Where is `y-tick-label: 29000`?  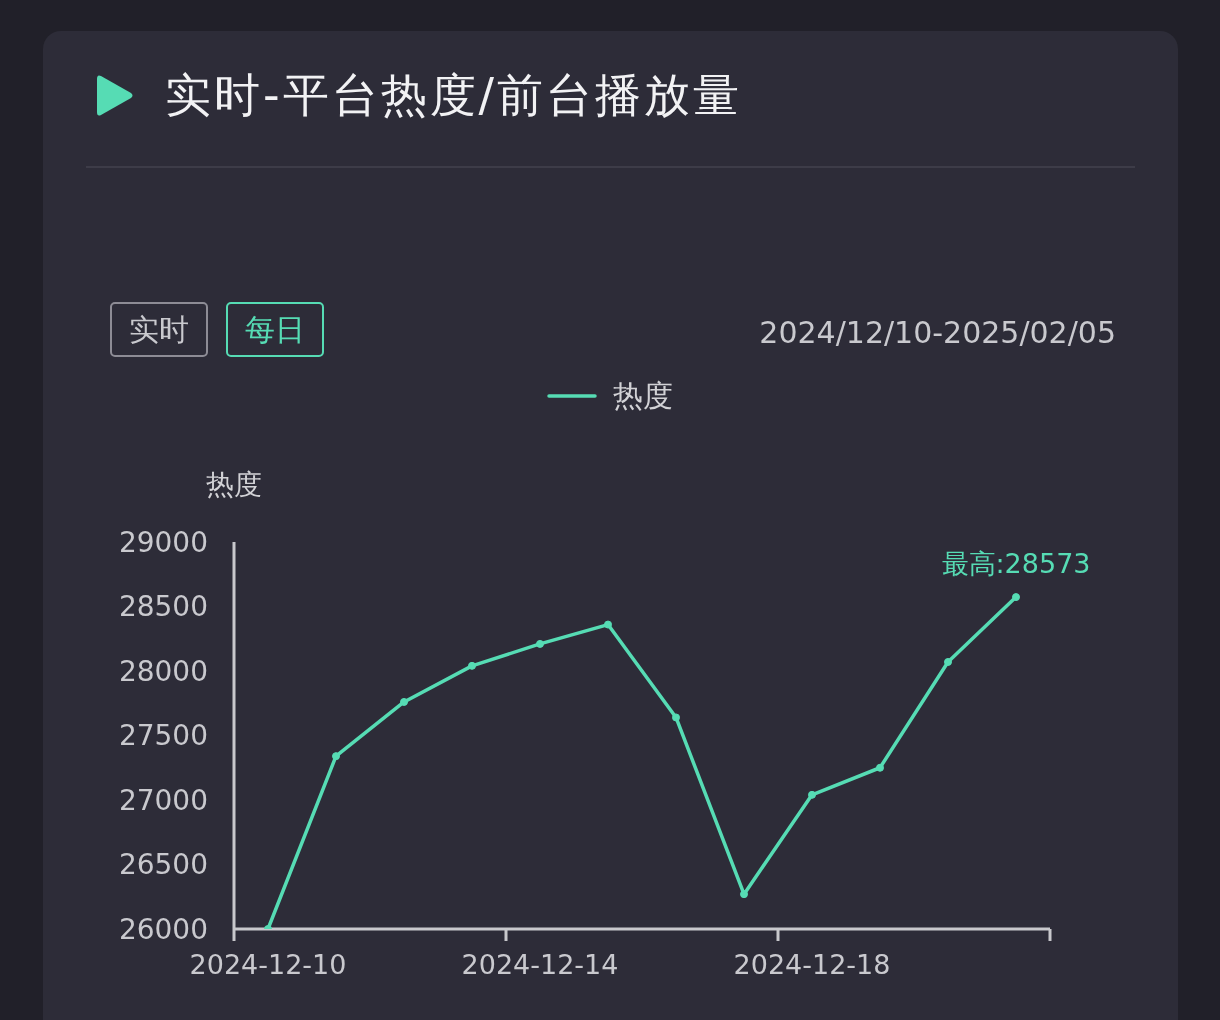
y-tick-label: 29000 is located at coordinates (163, 542).